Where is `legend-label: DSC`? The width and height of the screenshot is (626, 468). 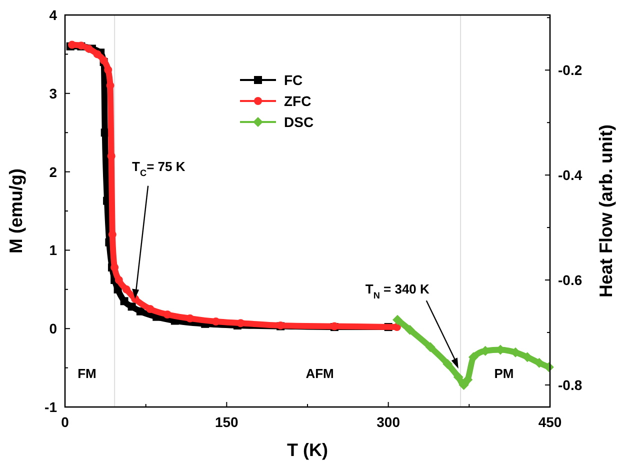 legend-label: DSC is located at coordinates (299, 122).